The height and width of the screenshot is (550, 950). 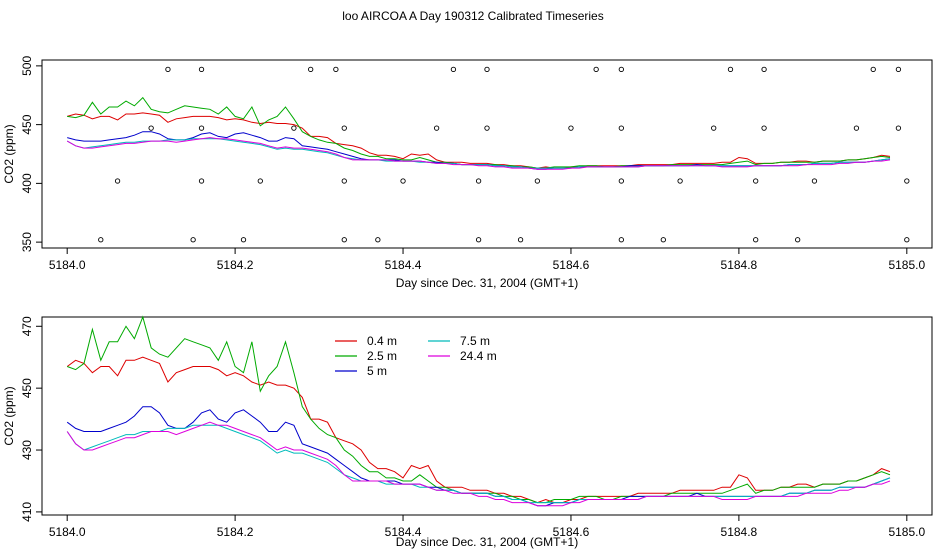 What do you see at coordinates (27, 512) in the screenshot?
I see `y-tick-label: 410` at bounding box center [27, 512].